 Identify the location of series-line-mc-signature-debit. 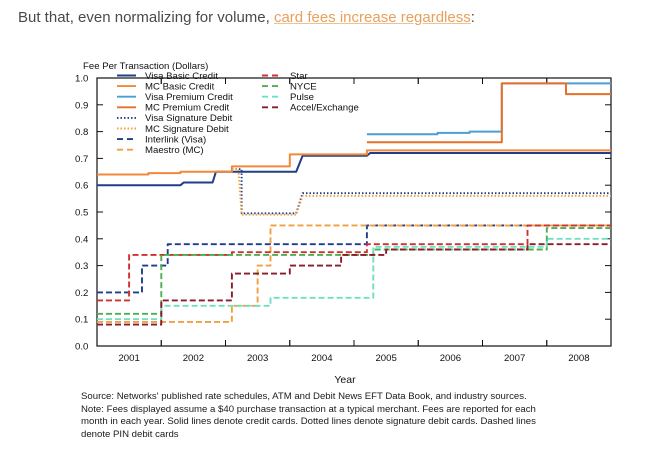
(421, 192).